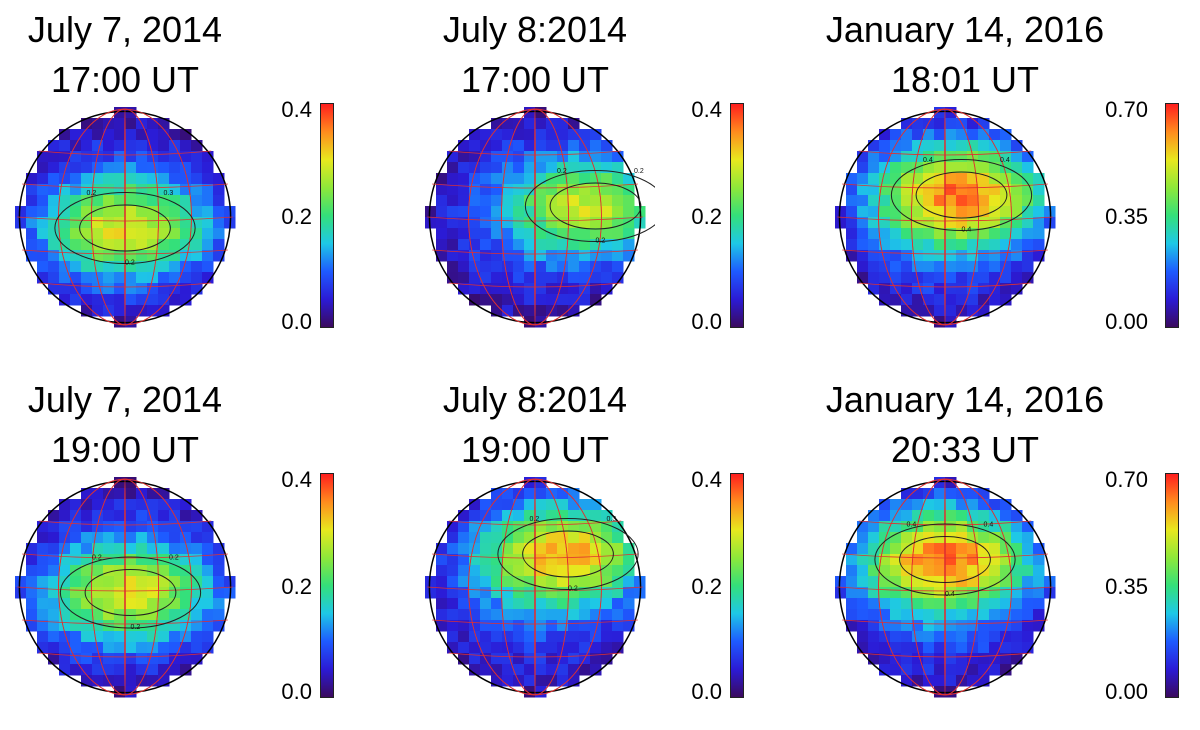 The width and height of the screenshot is (1200, 730). What do you see at coordinates (130, 592) in the screenshot?
I see `contour-line` at bounding box center [130, 592].